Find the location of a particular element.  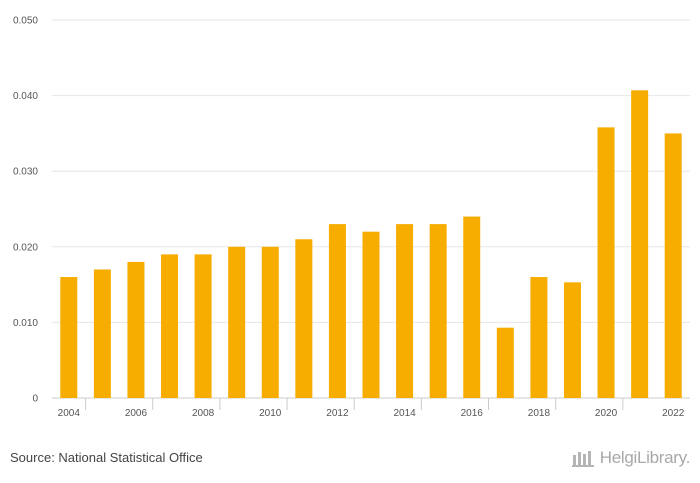

brand-name: HelgiLibrary. is located at coordinates (645, 457).